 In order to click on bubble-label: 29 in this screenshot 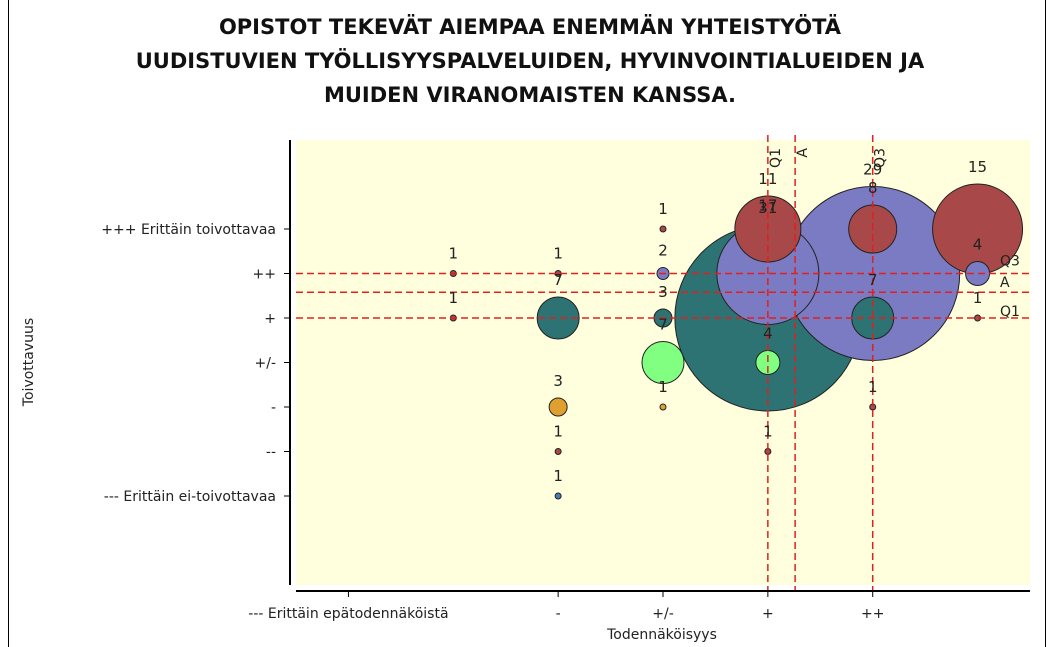, I will do `click(872, 170)`.